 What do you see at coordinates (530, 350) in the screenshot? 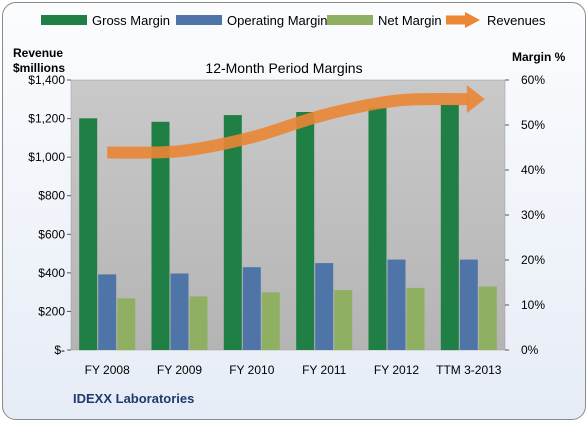
I see `y-right-tick-label: 0%` at bounding box center [530, 350].